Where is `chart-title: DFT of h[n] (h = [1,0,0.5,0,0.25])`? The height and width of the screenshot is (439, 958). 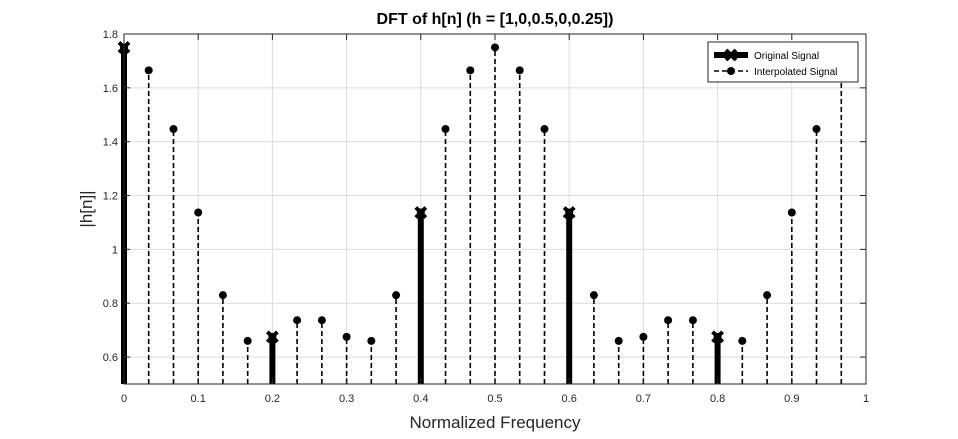
chart-title: DFT of h[n] (h = [1,0,0.5,0,0.25]) is located at coordinates (495, 19).